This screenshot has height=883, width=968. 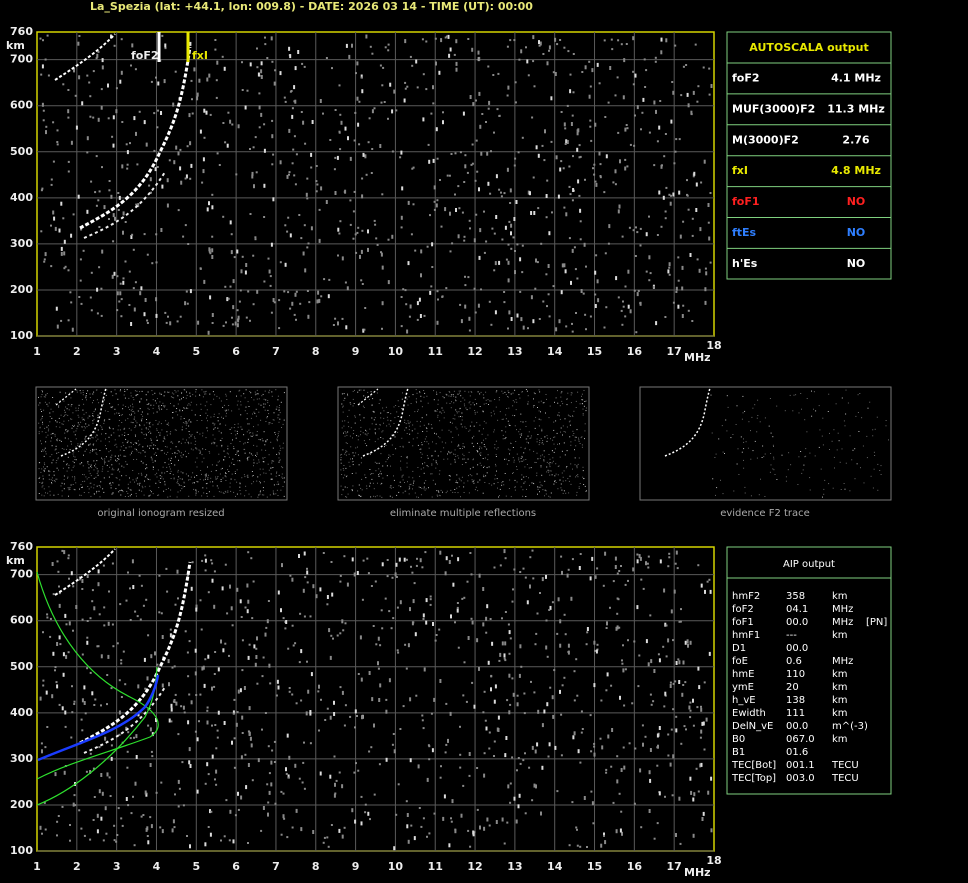 I want to click on y-tick-label: 200, so click(x=21, y=804).